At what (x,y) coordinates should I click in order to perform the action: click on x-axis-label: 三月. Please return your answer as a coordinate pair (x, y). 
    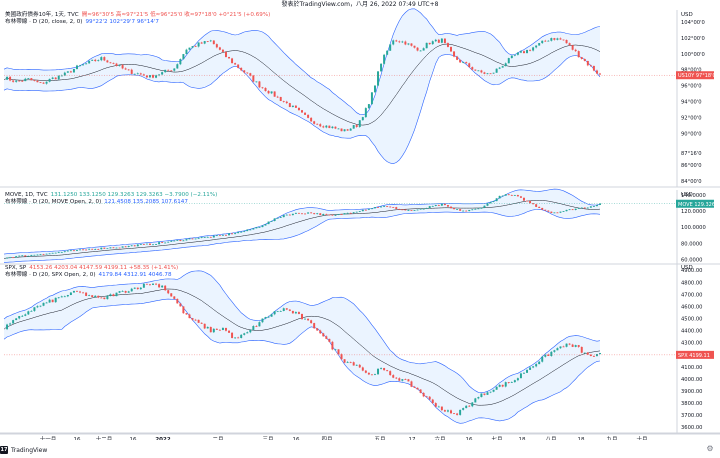
    Looking at the image, I should click on (267, 438).